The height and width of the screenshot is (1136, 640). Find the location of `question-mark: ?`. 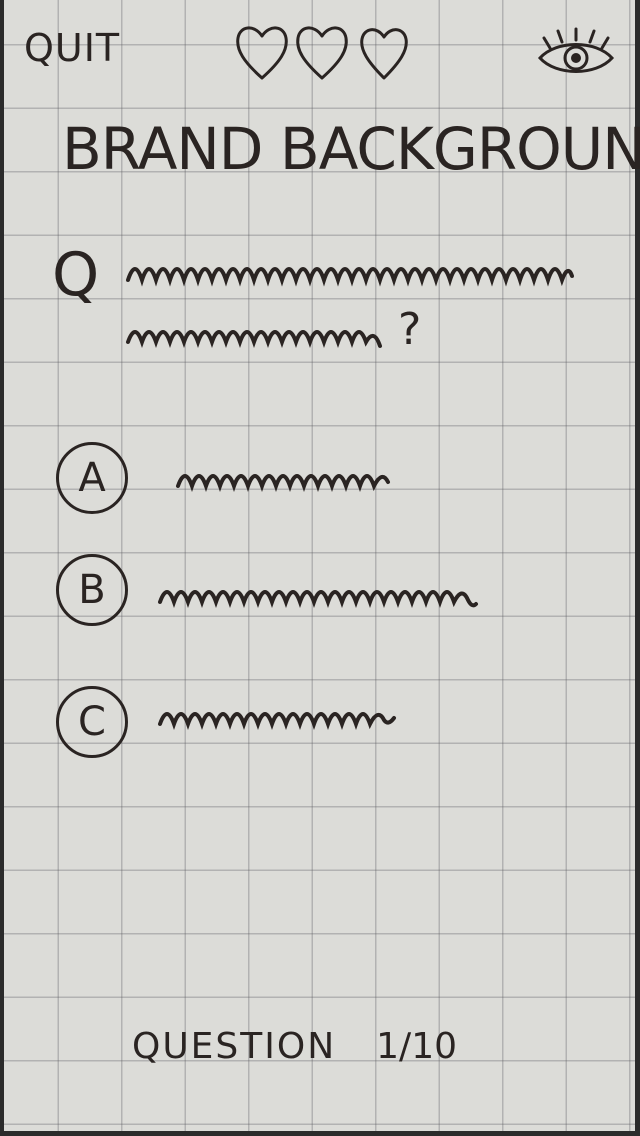

question-mark: ? is located at coordinates (409, 329).